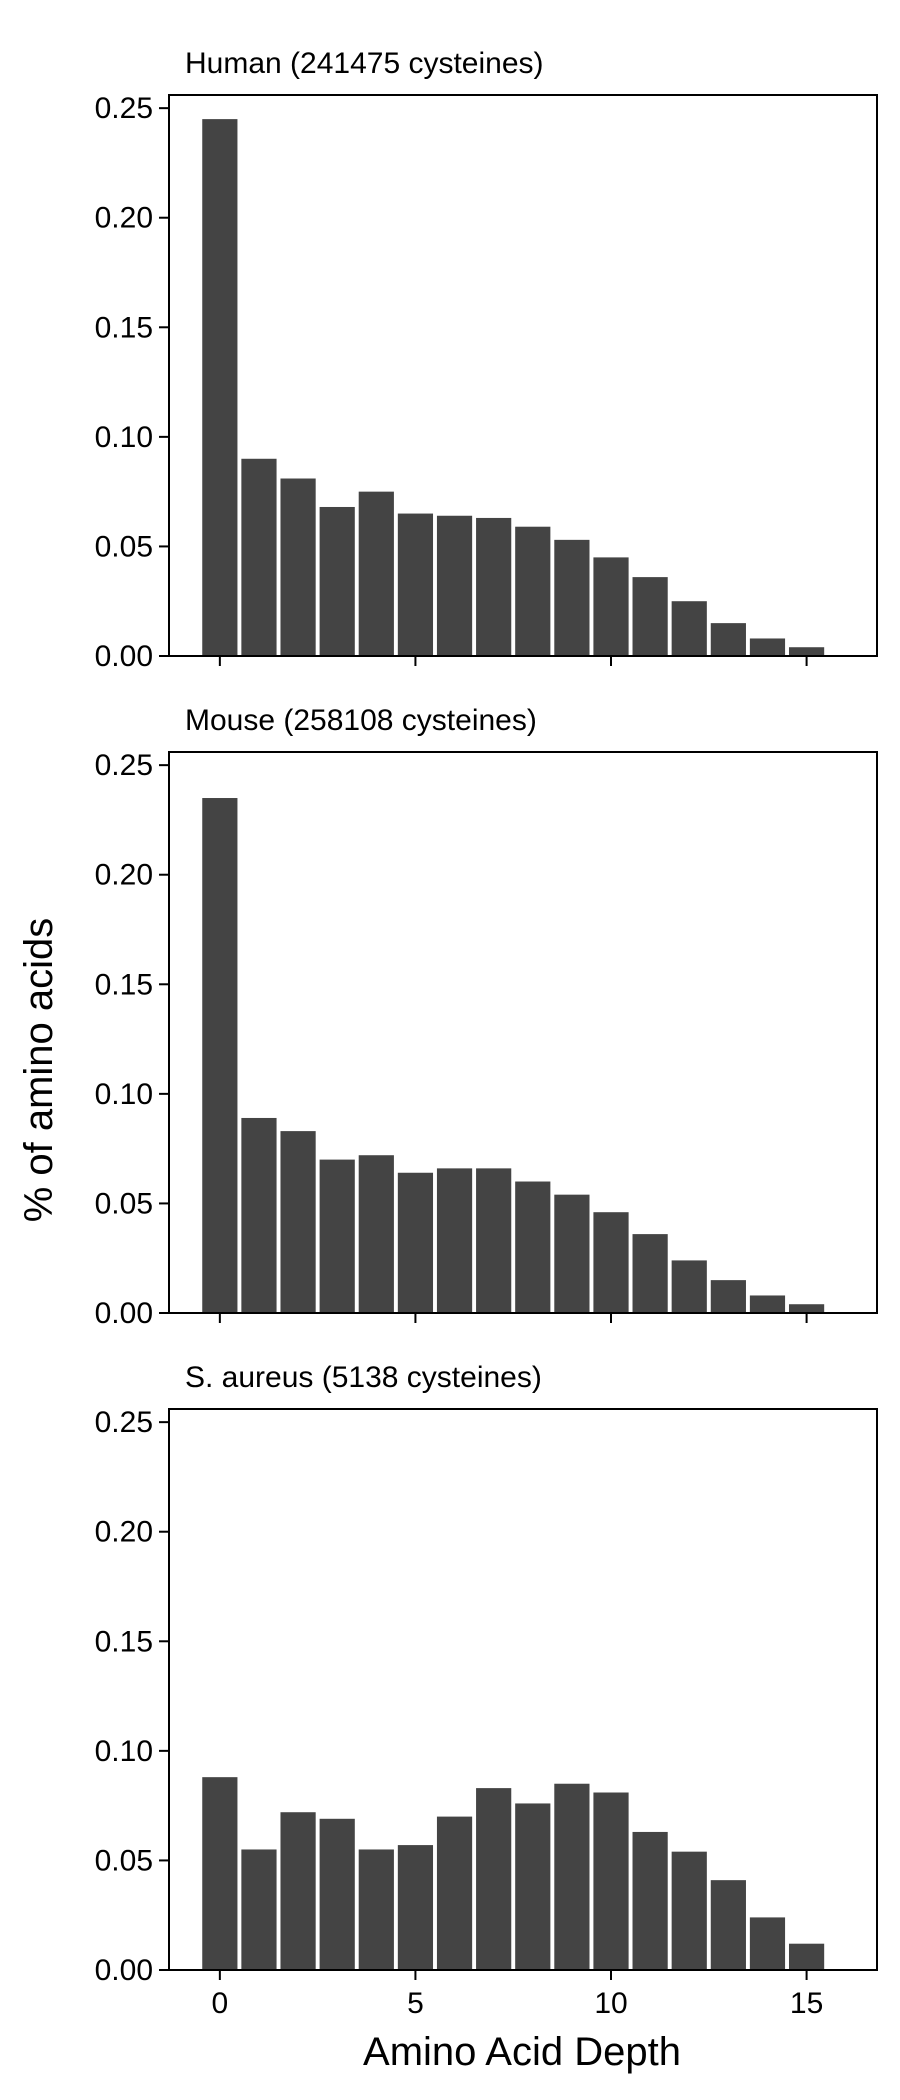 The height and width of the screenshot is (2100, 900). Describe the element at coordinates (361, 720) in the screenshot. I see `panel-title: Mouse (258108 cysteines)` at that location.